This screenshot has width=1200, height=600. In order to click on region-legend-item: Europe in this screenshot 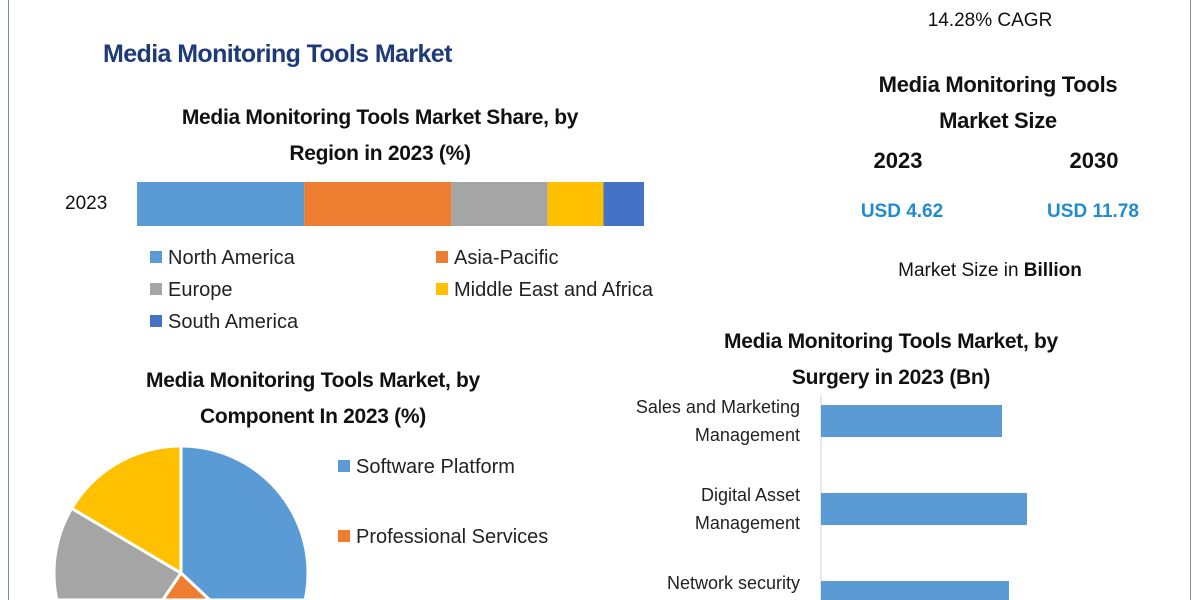, I will do `click(191, 290)`.